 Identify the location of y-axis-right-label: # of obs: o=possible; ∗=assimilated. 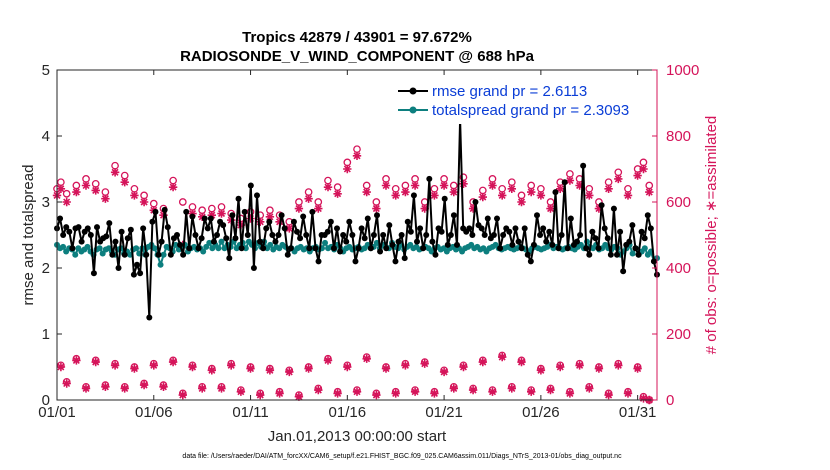
(711, 235).